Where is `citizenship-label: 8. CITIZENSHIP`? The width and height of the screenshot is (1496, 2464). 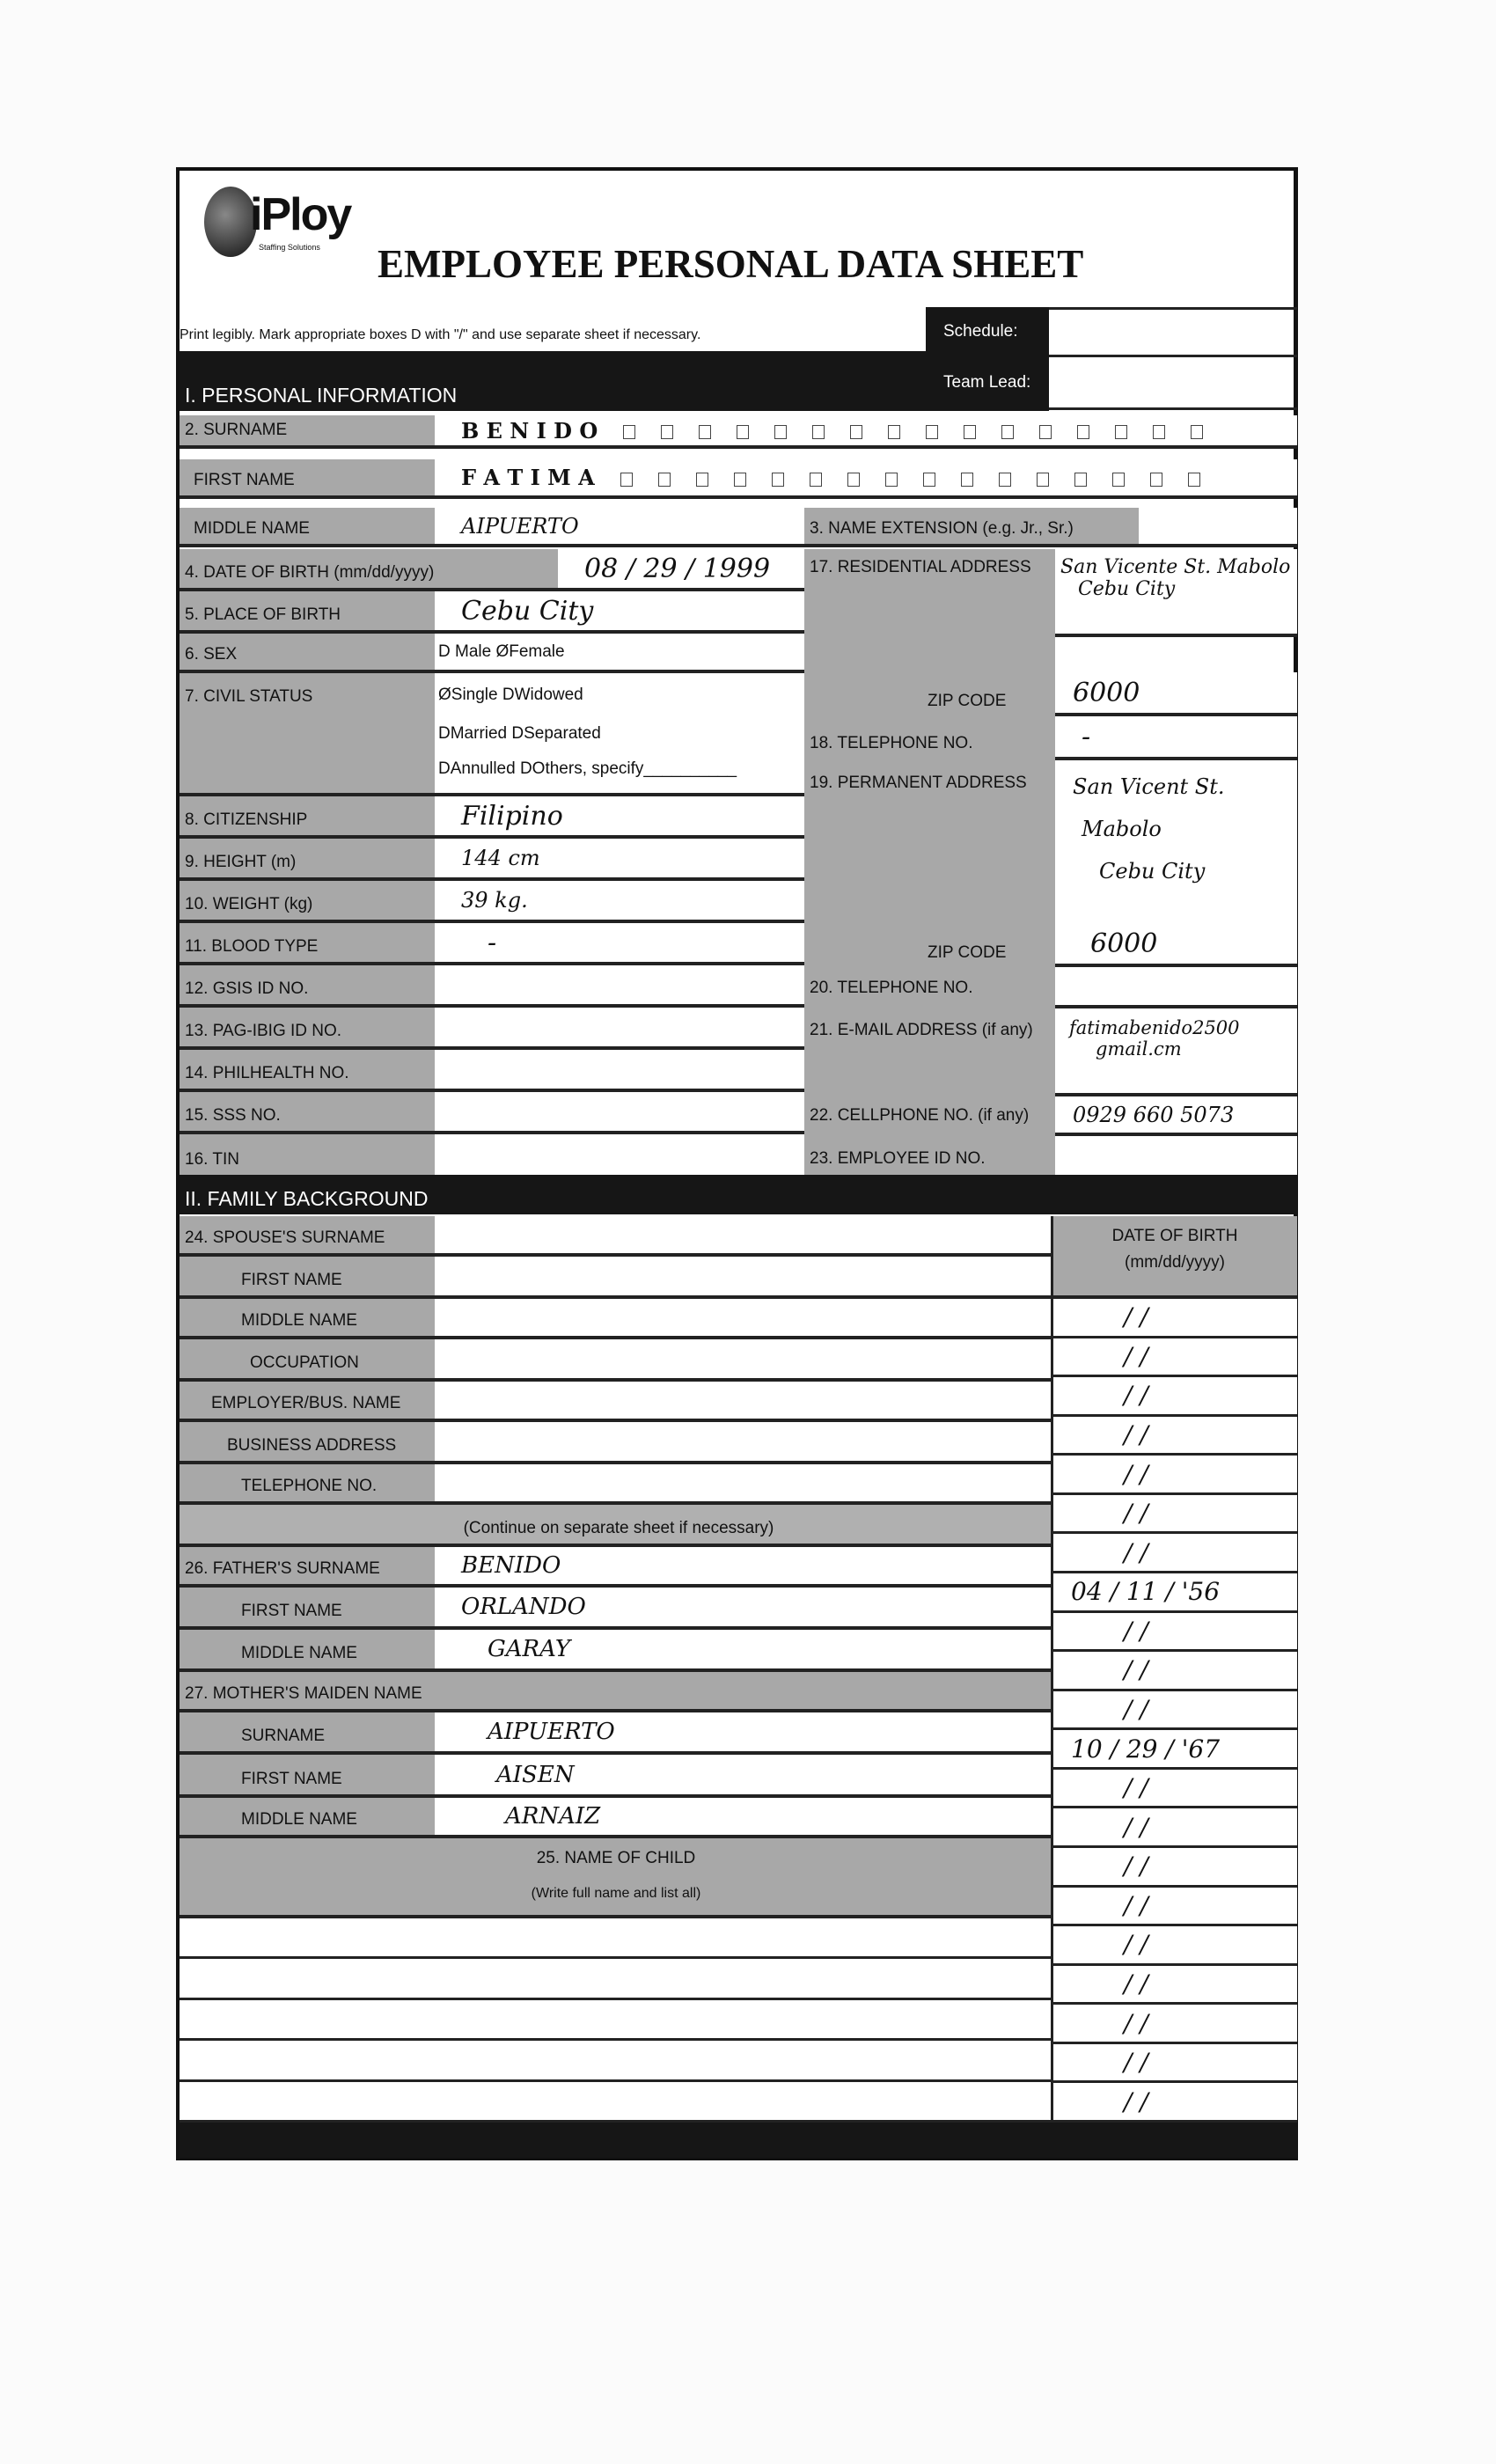 citizenship-label: 8. CITIZENSHIP is located at coordinates (307, 818).